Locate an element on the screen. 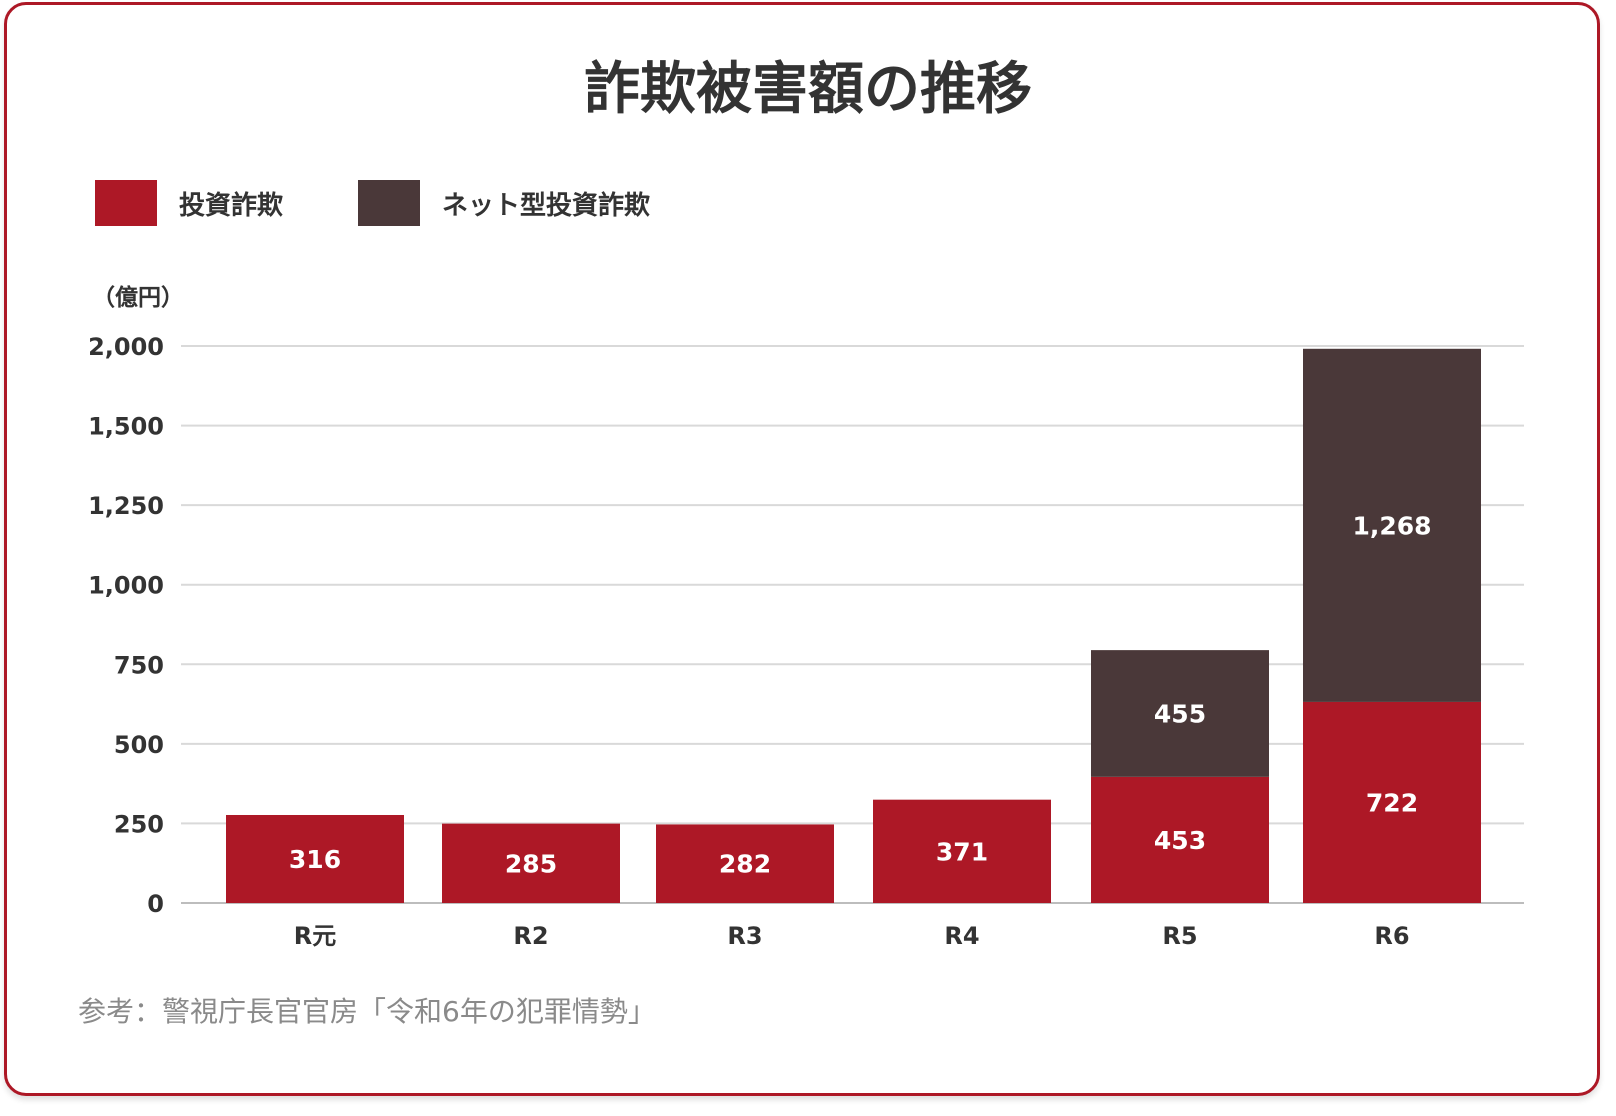 Image resolution: width=1616 pixels, height=1116 pixels. data-label: 282 is located at coordinates (745, 864).